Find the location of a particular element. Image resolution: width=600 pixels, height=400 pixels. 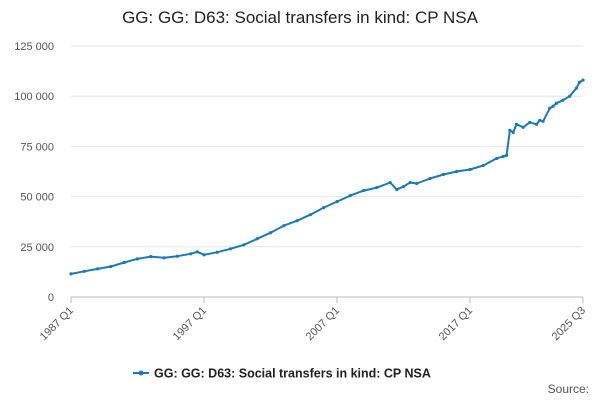

x-tick-label: 2025 Q3 is located at coordinates (569, 324).